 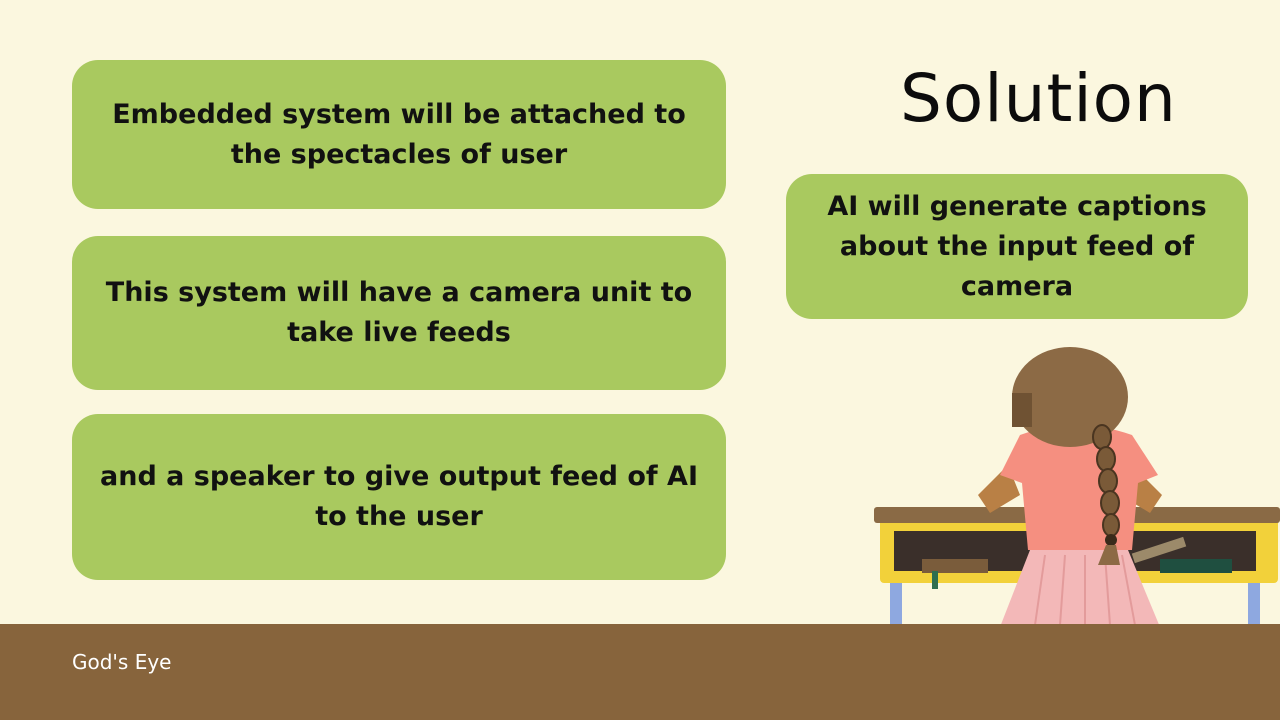 What do you see at coordinates (122, 662) in the screenshot?
I see `footer-label: God's Eye` at bounding box center [122, 662].